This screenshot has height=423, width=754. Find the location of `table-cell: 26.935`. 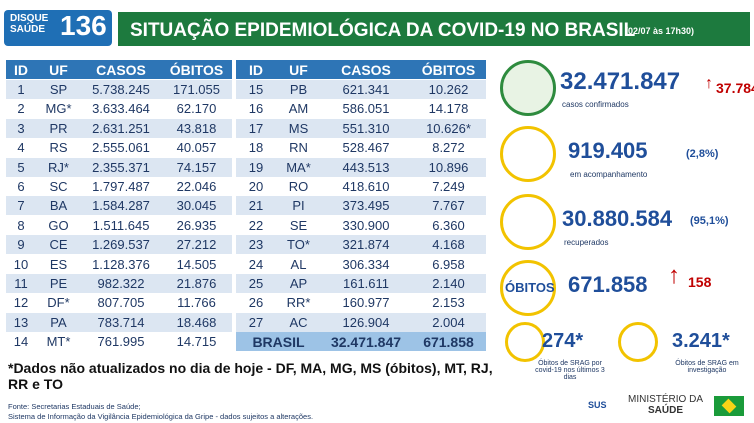

table-cell: 26.935 is located at coordinates (196, 225).